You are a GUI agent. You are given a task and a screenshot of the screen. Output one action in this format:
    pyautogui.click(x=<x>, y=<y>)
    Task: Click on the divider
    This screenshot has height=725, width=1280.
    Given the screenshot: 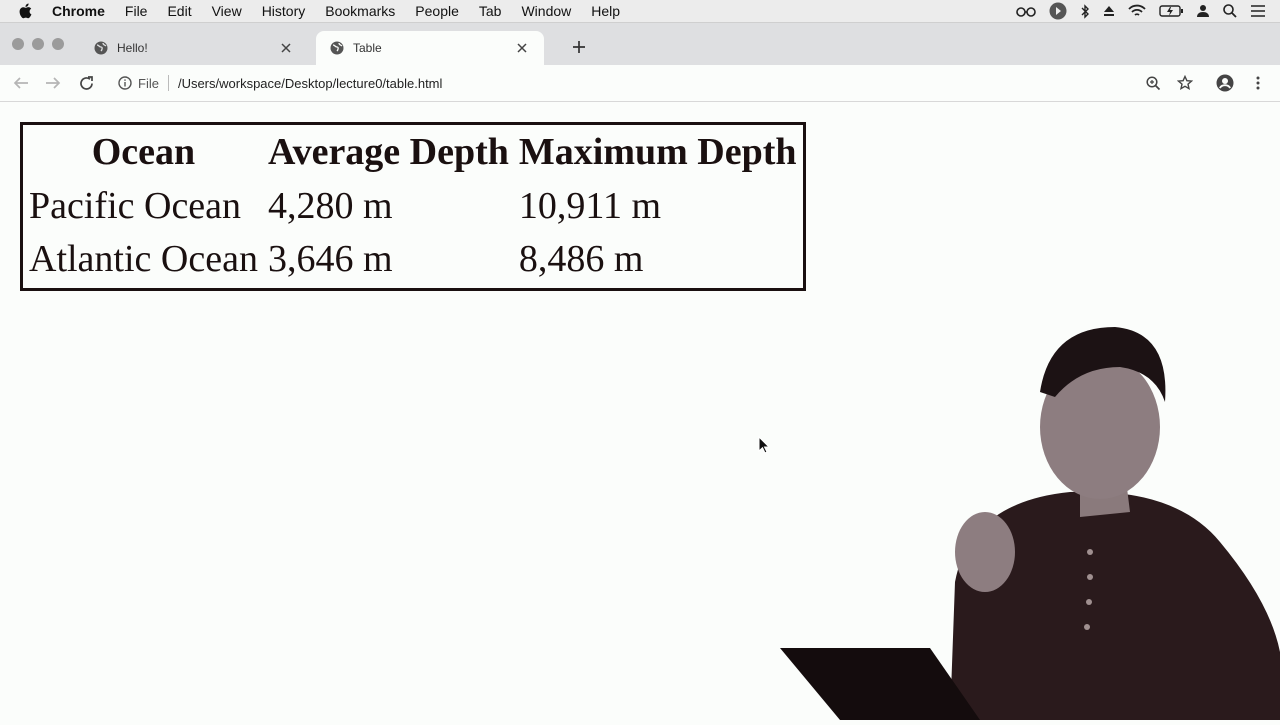 What is the action you would take?
    pyautogui.click(x=168, y=83)
    